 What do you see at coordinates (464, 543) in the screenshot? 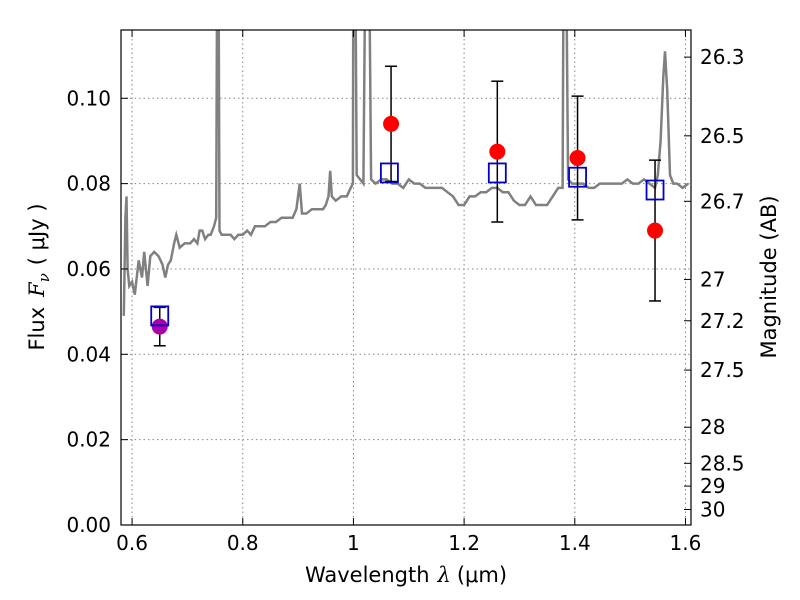
I see `x-tick-label: 1.2` at bounding box center [464, 543].